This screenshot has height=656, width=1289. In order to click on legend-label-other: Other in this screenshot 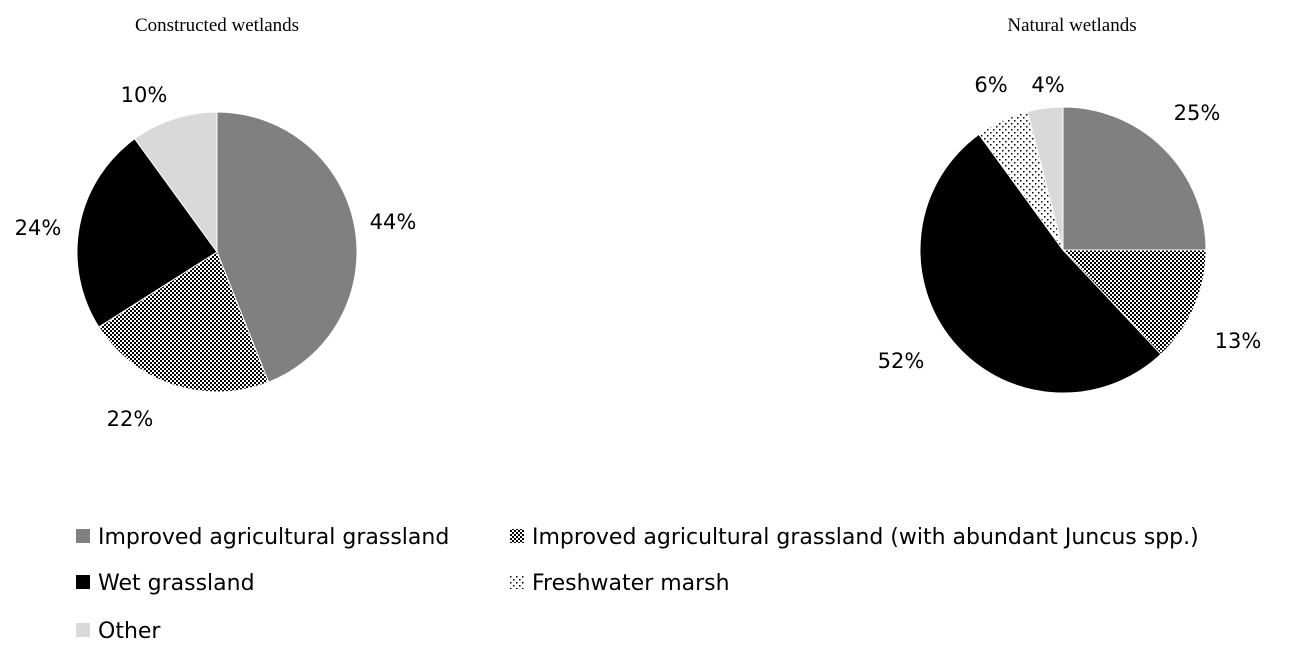, I will do `click(129, 631)`.